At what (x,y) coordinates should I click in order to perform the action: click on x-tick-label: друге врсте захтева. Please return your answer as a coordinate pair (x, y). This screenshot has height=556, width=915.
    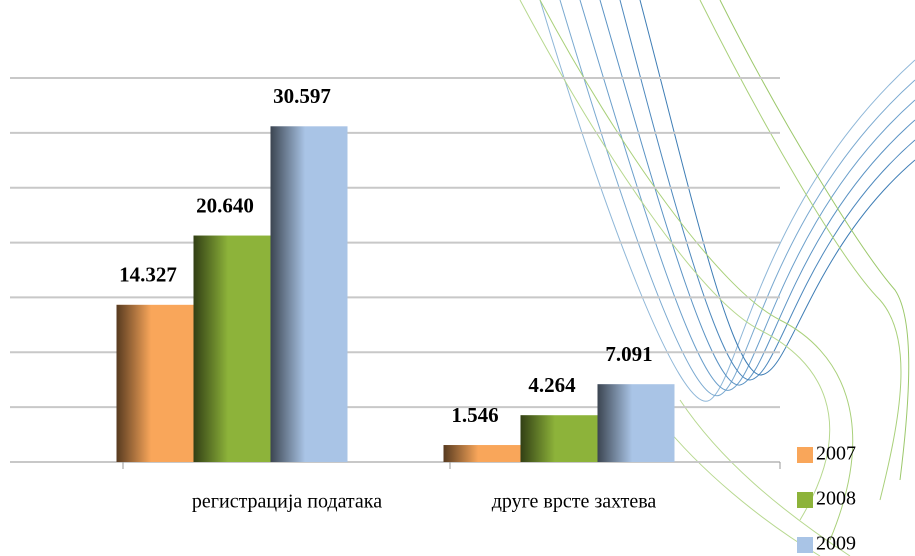
    Looking at the image, I should click on (574, 502).